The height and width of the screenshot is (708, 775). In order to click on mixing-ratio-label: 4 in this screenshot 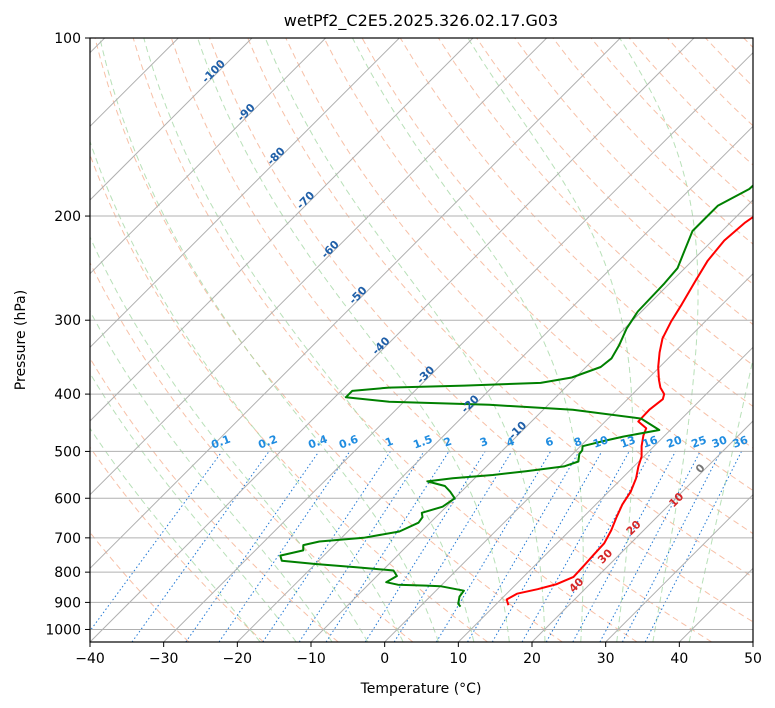, I will do `click(511, 442)`.